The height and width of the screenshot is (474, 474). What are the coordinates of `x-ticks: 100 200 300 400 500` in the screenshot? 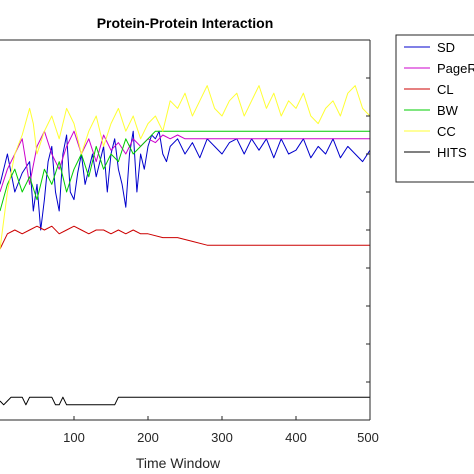 It's located at (221, 430).